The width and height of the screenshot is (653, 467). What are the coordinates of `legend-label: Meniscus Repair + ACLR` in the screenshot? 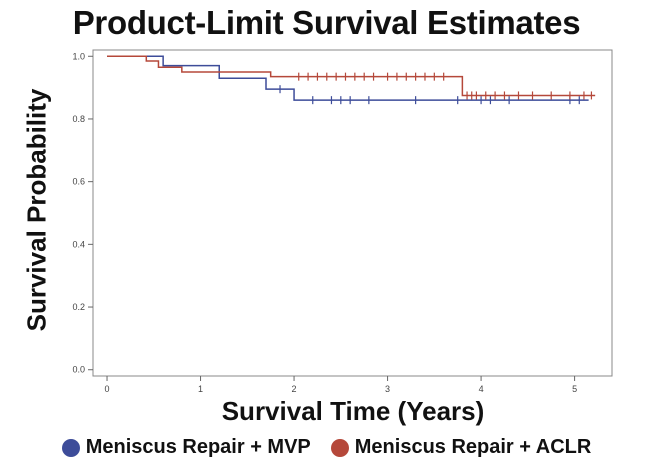 It's located at (473, 447).